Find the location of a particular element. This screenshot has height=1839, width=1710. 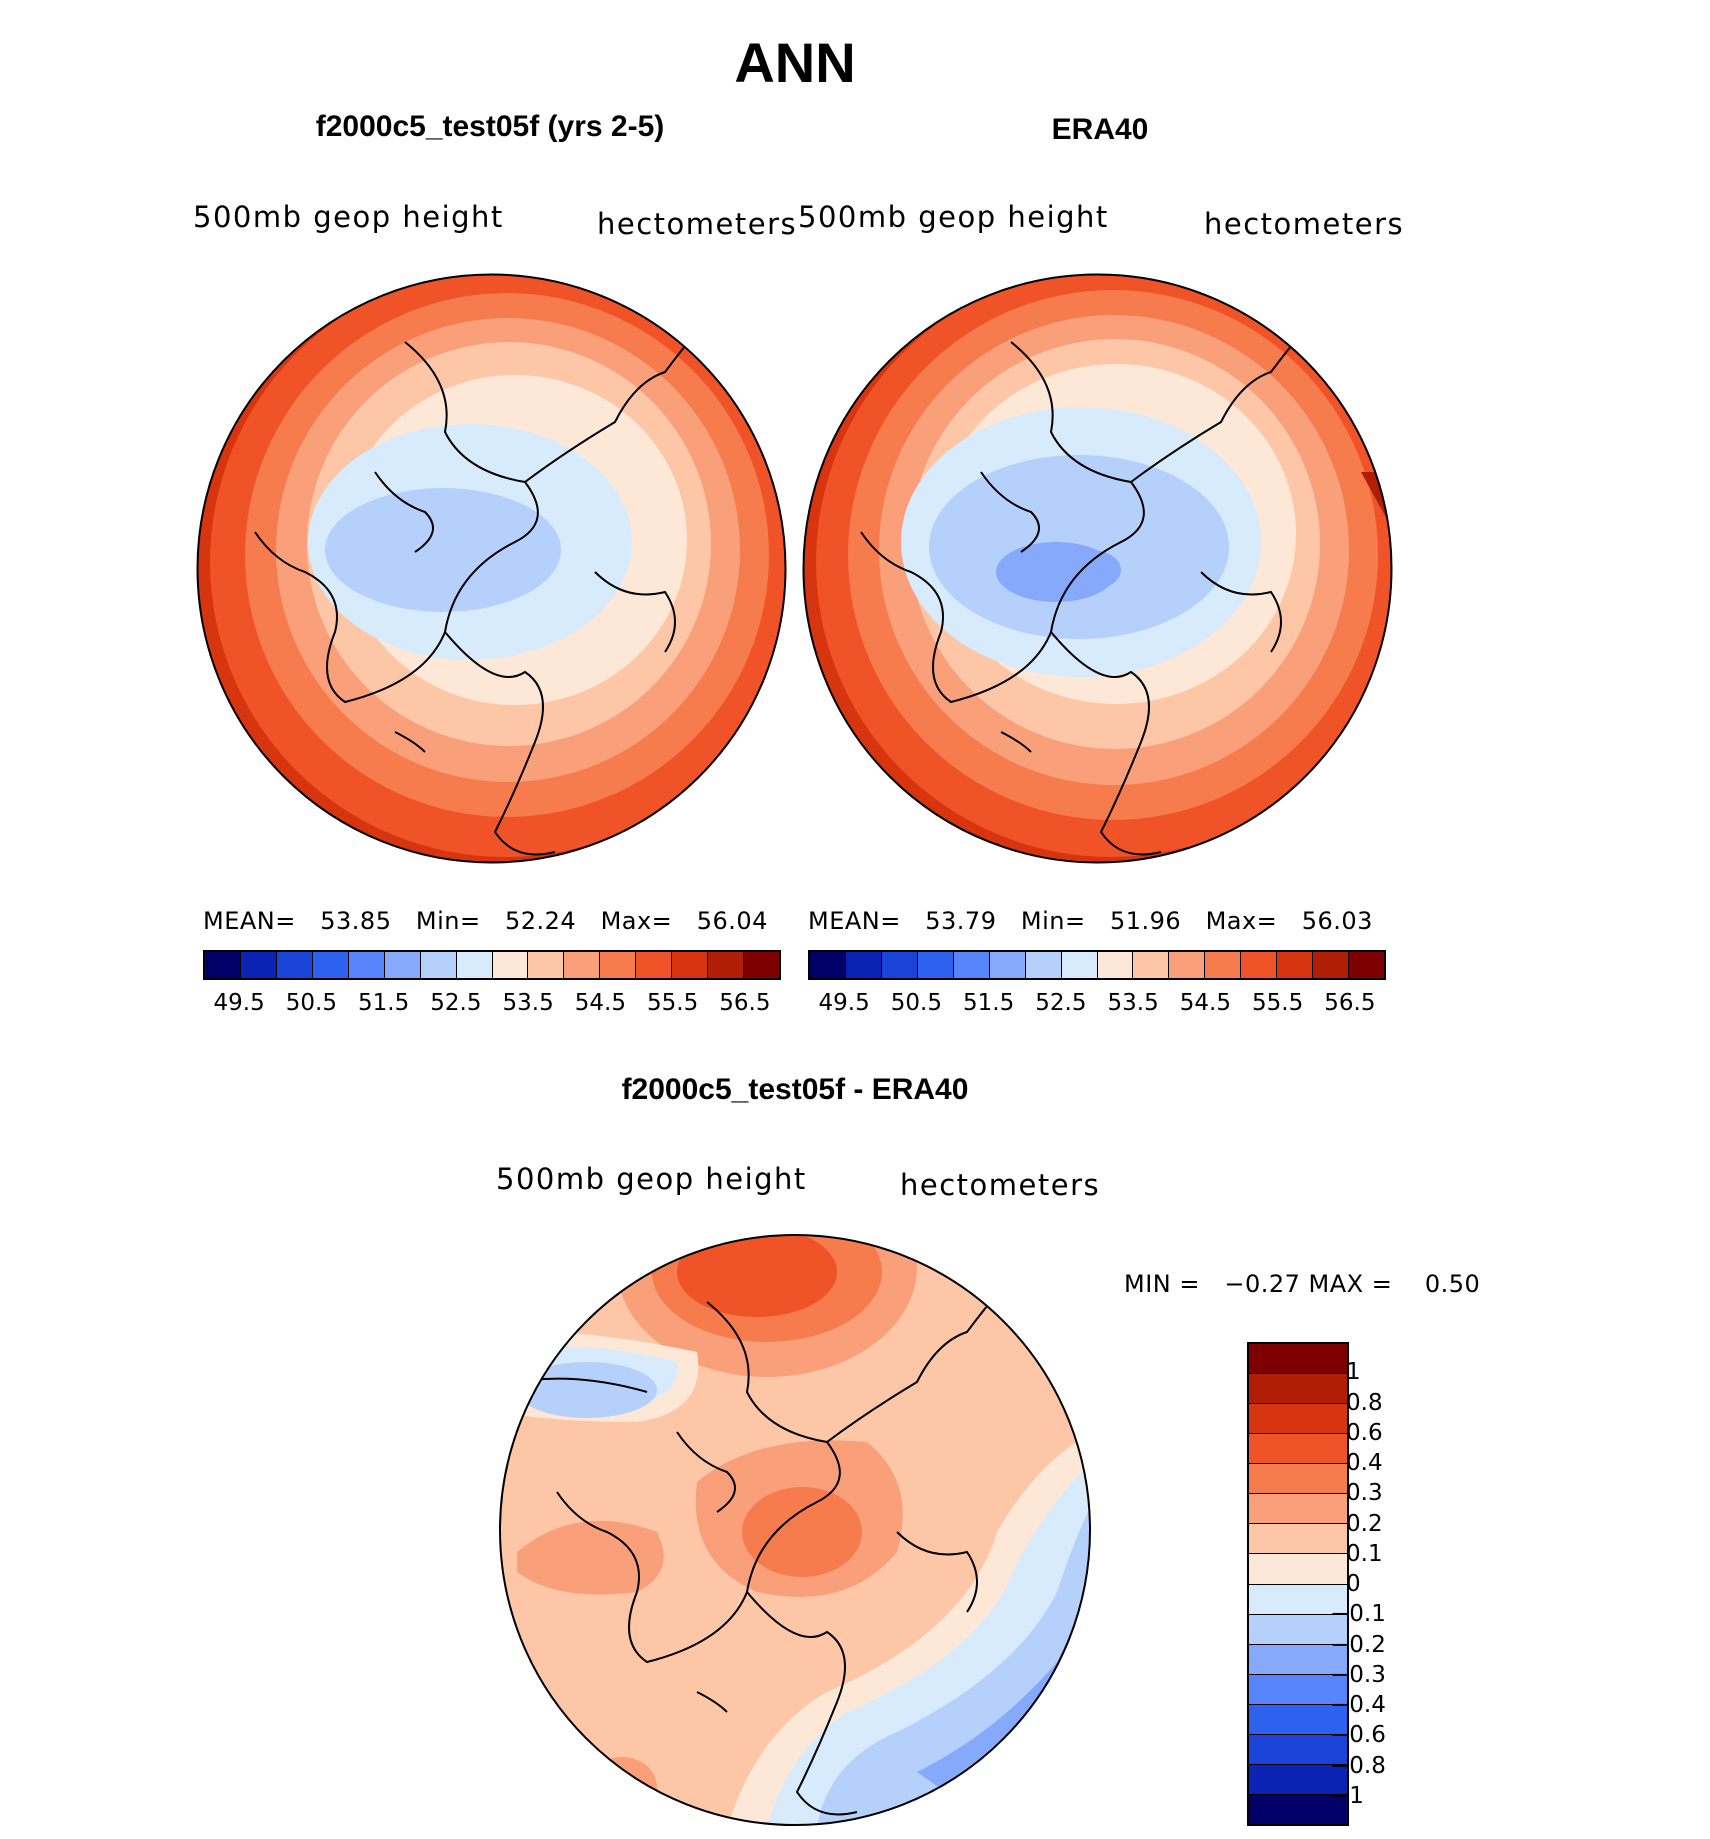

panel-1-max-label: Max= is located at coordinates (636, 921).